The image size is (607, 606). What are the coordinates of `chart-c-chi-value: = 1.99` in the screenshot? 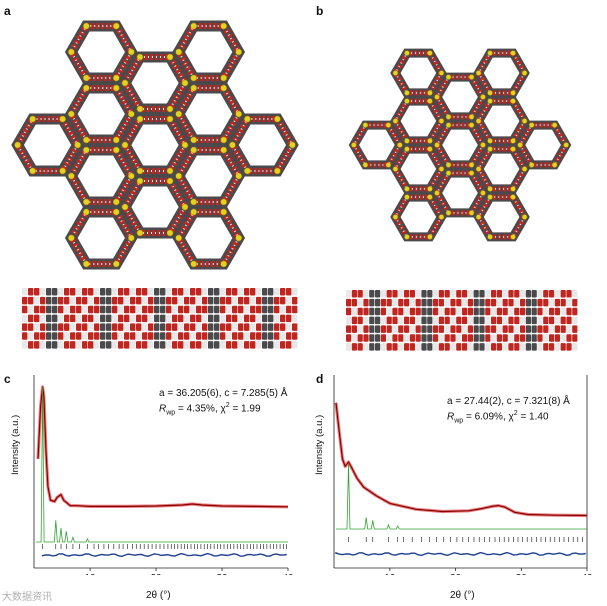 It's located at (245, 409).